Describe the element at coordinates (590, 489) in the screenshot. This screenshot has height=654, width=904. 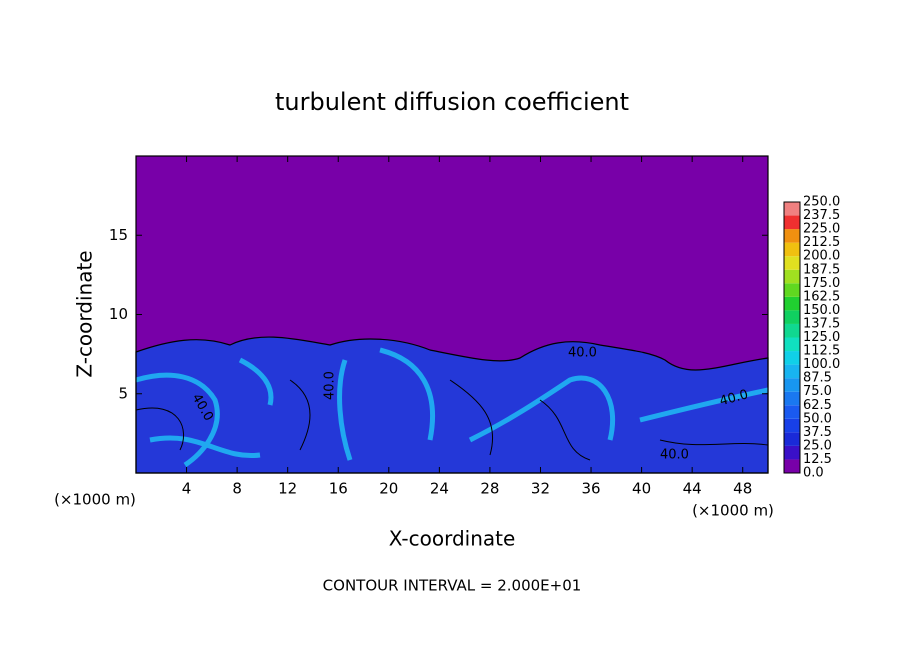
I see `x-tick-label: 36` at that location.